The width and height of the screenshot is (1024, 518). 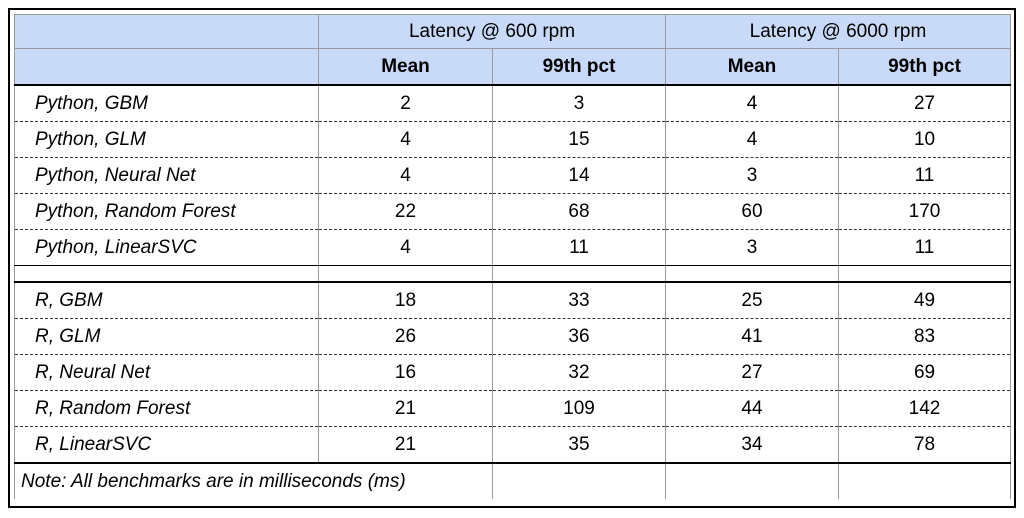 I want to click on data-row: Python, GLM 4 15 4 10, so click(x=513, y=139).